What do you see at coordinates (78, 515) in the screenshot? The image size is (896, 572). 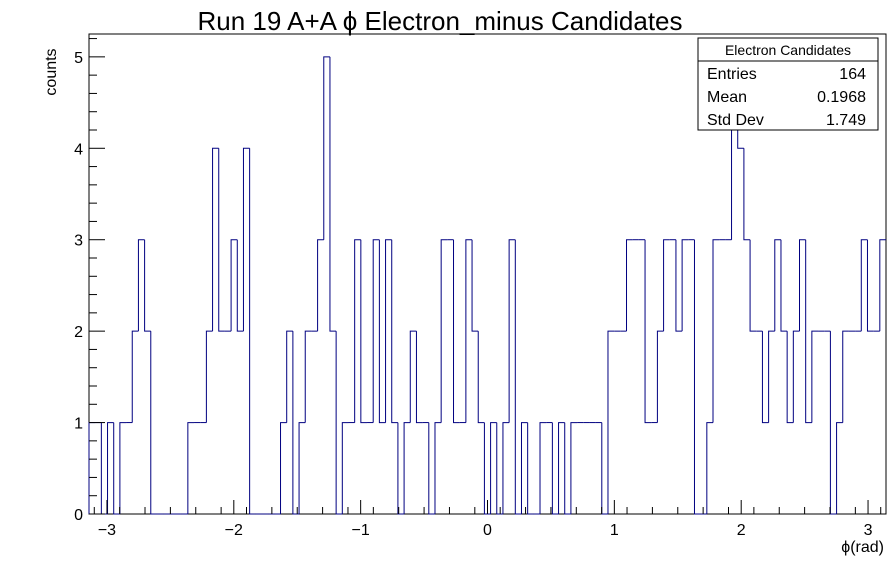 I see `y-tick-label: 0` at bounding box center [78, 515].